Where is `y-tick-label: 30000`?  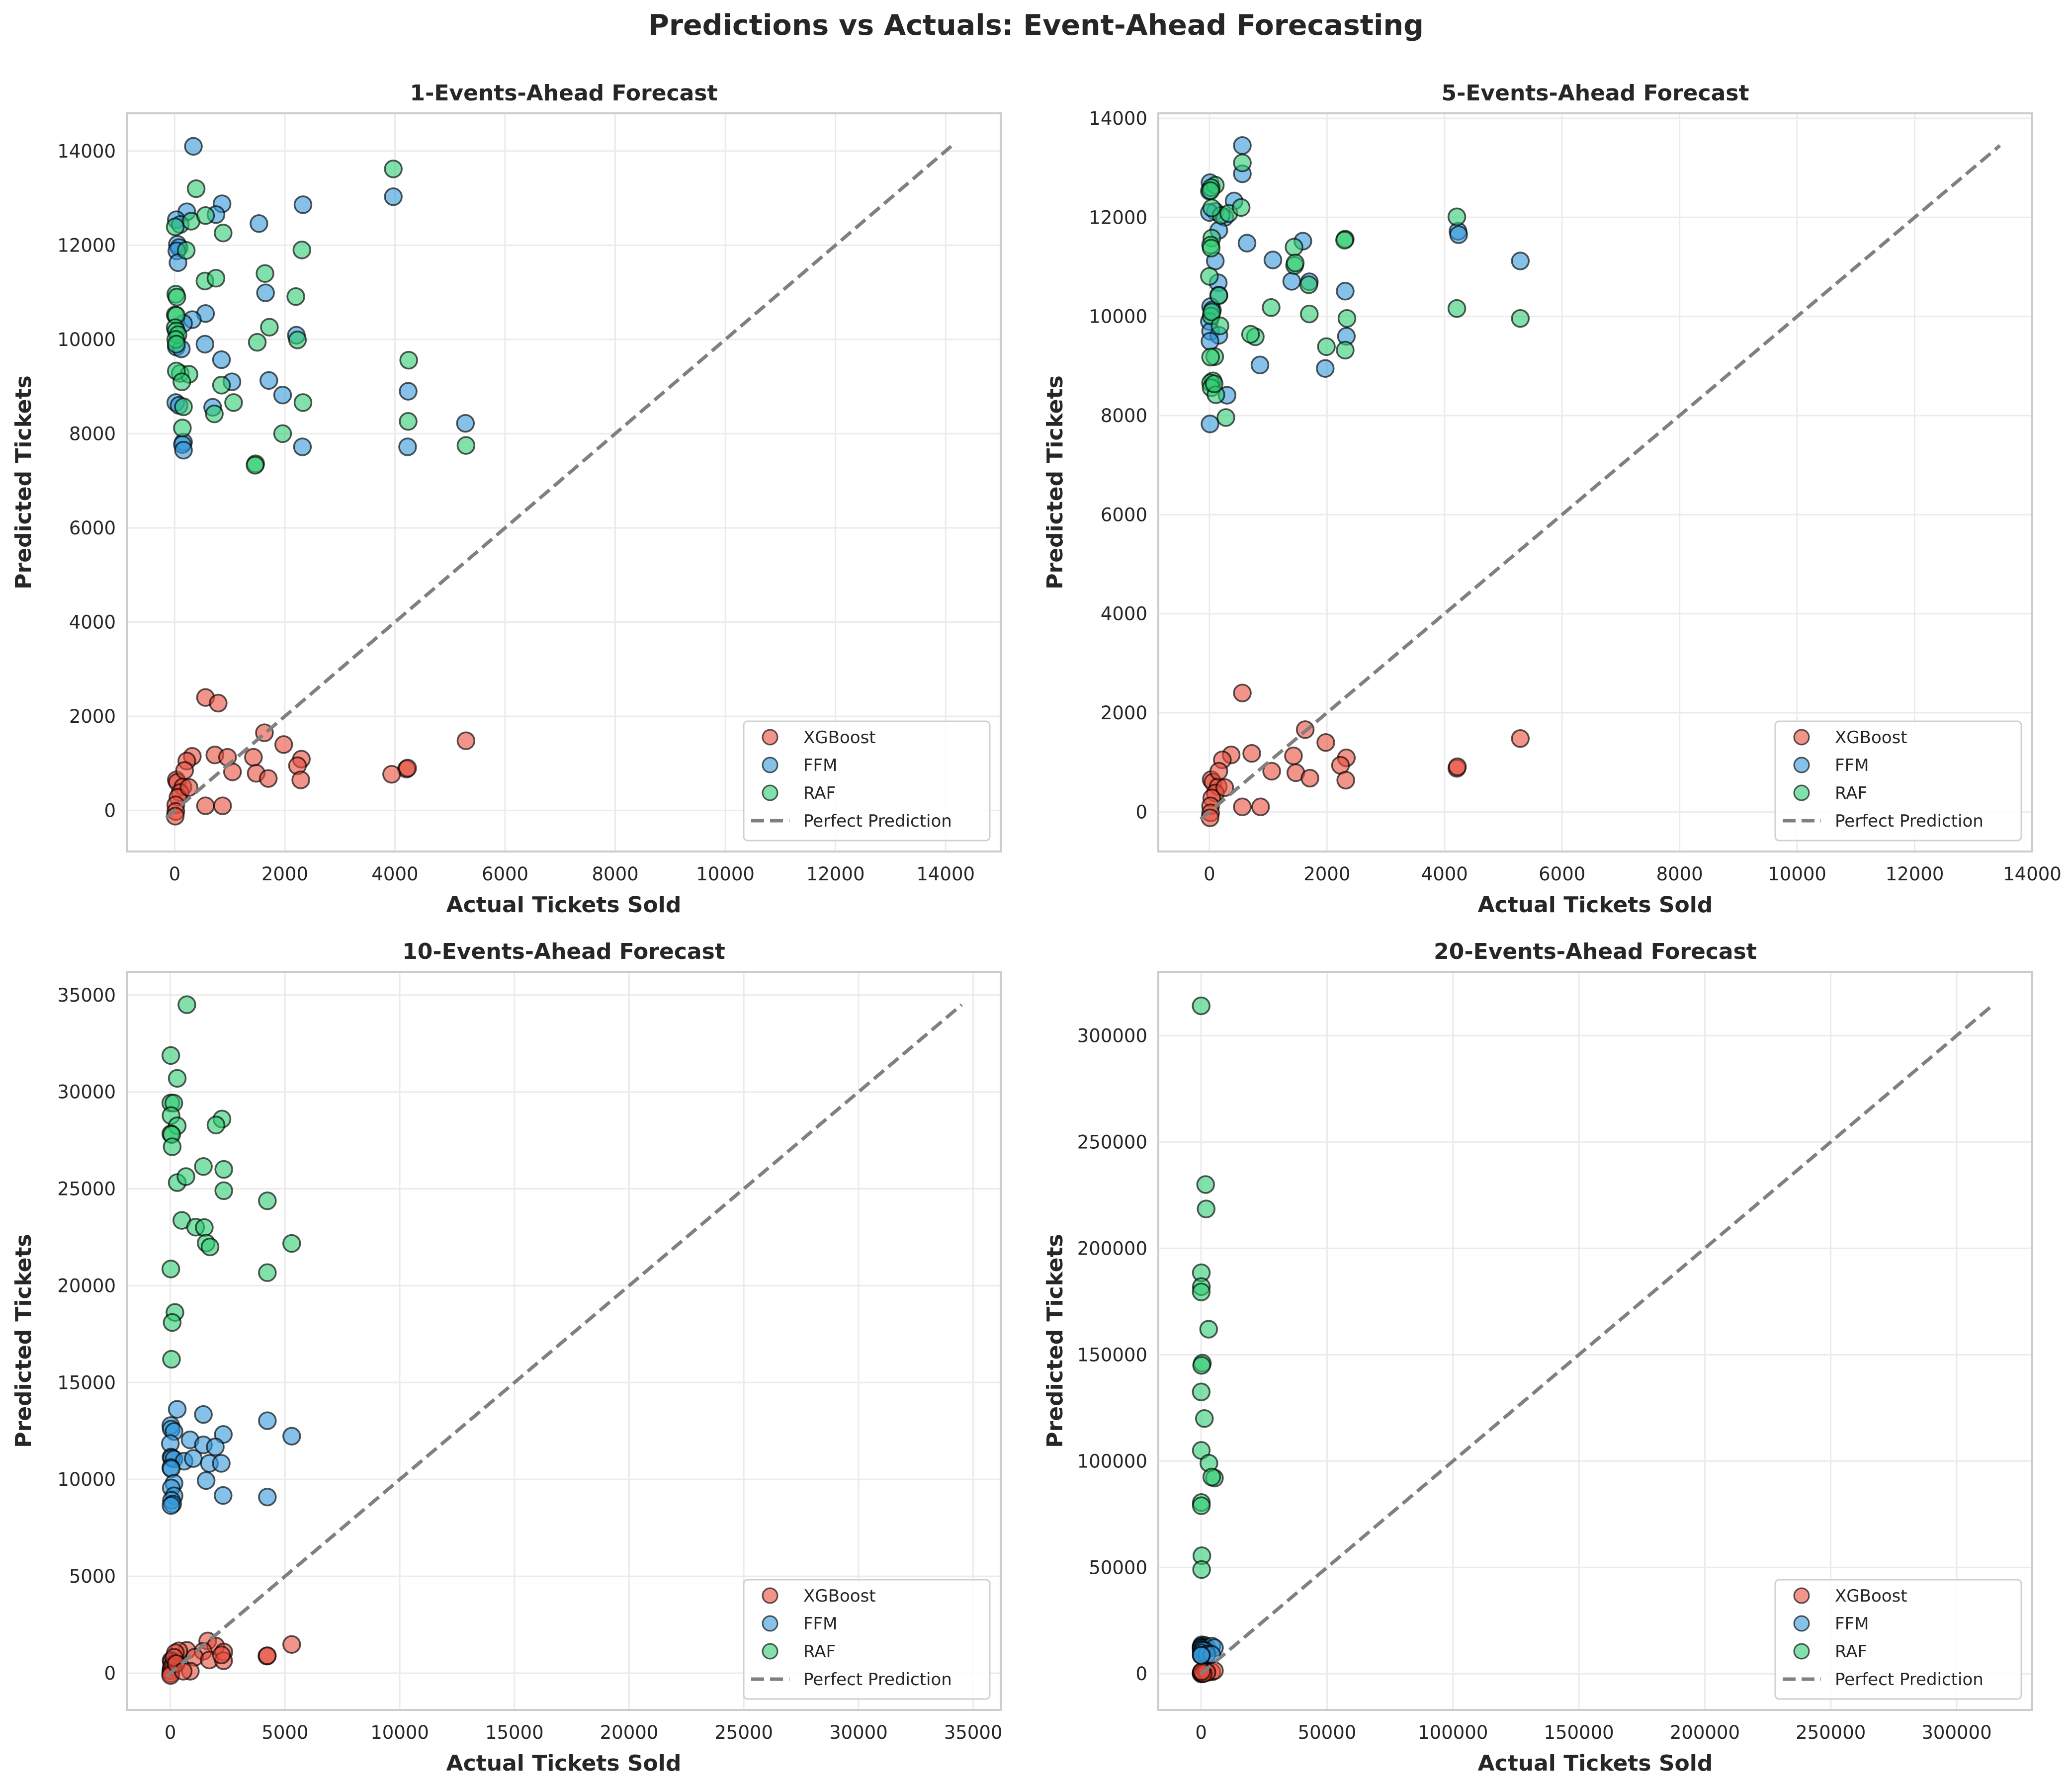
y-tick-label: 30000 is located at coordinates (87, 1092).